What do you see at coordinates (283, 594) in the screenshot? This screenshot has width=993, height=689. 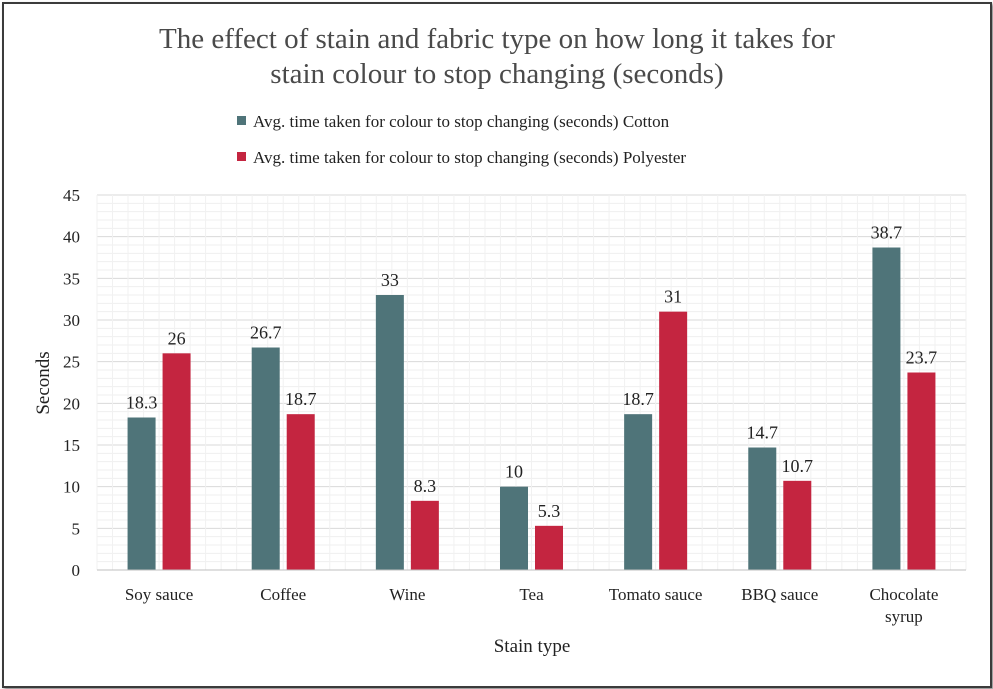 I see `x-tick-label: Coffee` at bounding box center [283, 594].